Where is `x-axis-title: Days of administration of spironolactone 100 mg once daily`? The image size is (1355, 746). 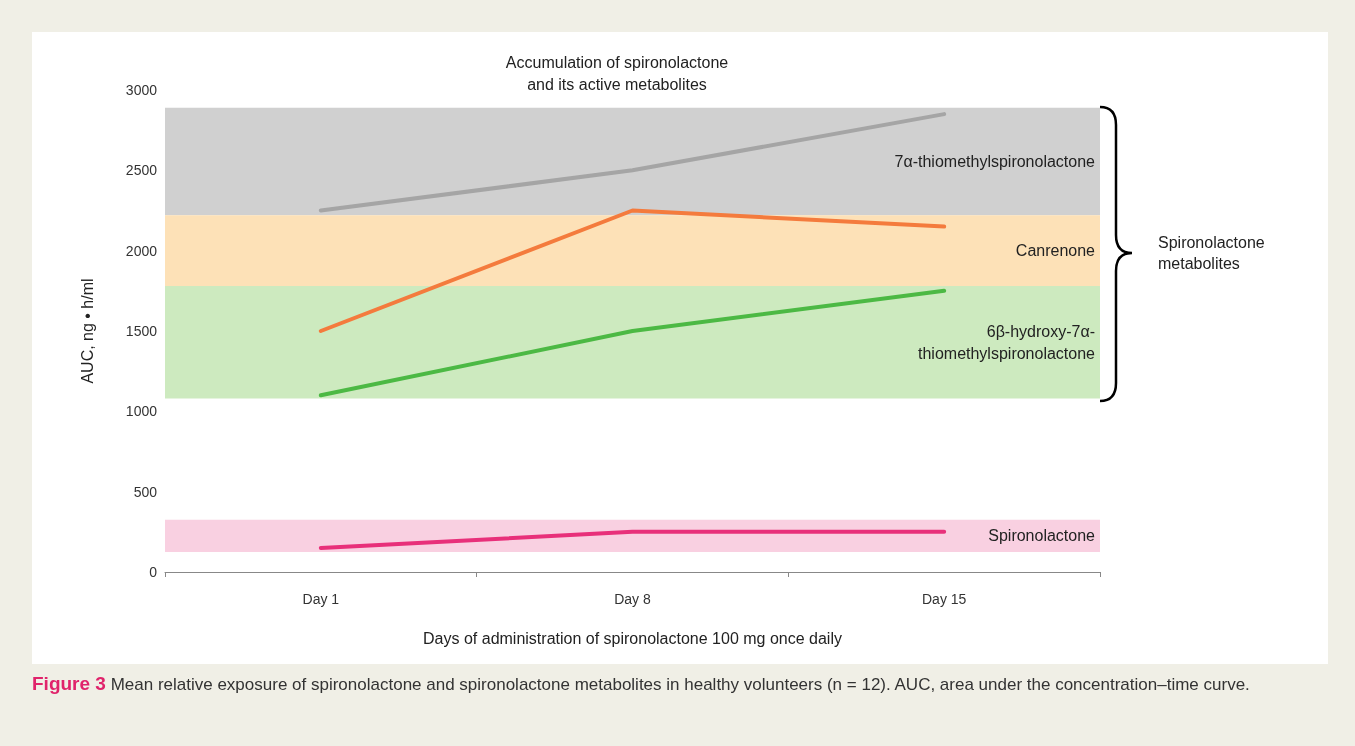
x-axis-title: Days of administration of spironolactone 100 mg once daily is located at coordinates (632, 638).